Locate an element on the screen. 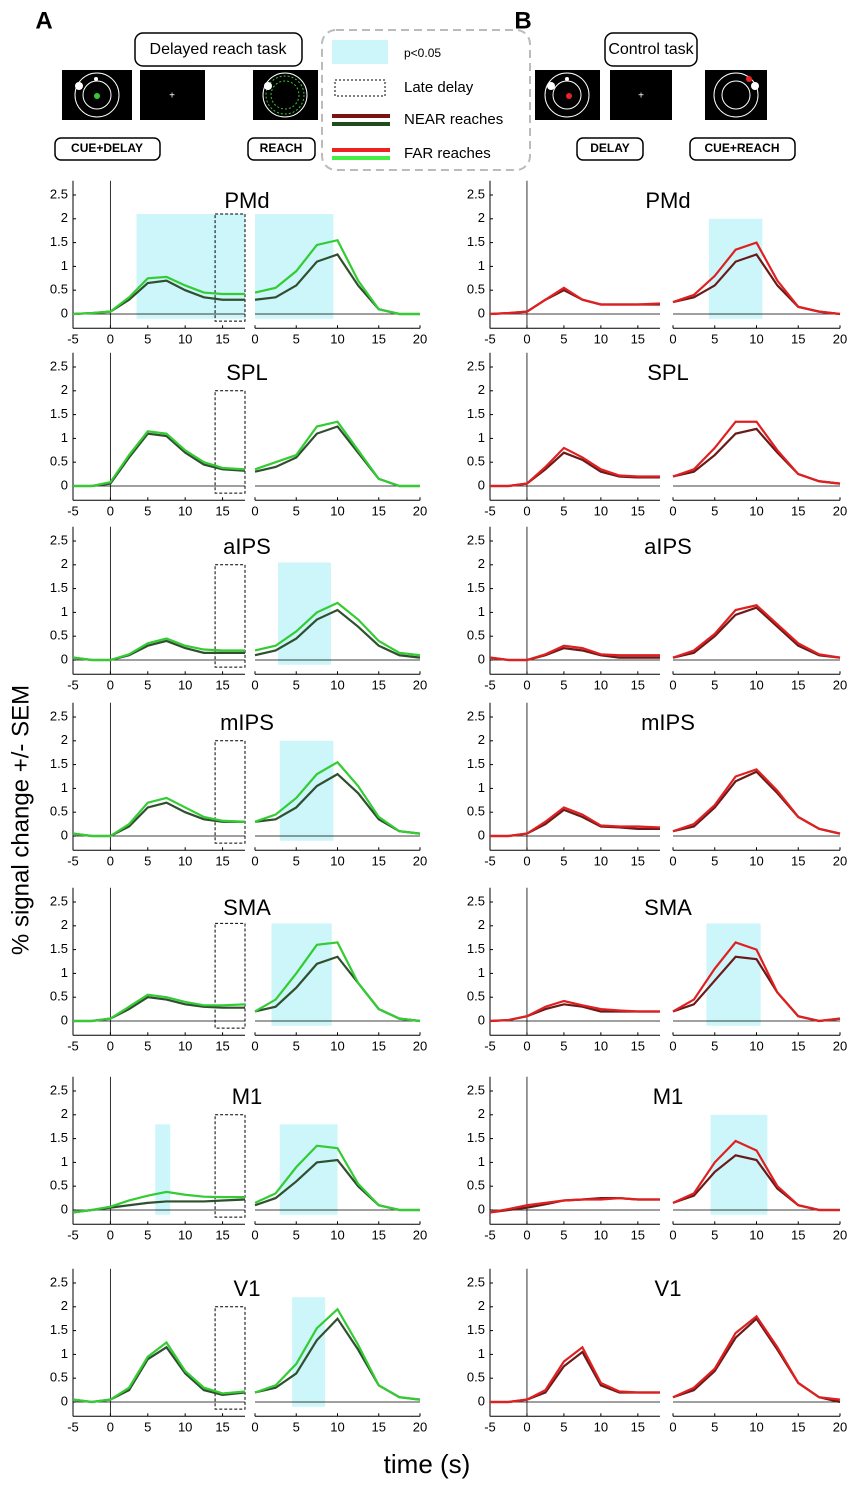 Image resolution: width=851 pixels, height=1486 pixels. legend-label: Late delay is located at coordinates (439, 87).